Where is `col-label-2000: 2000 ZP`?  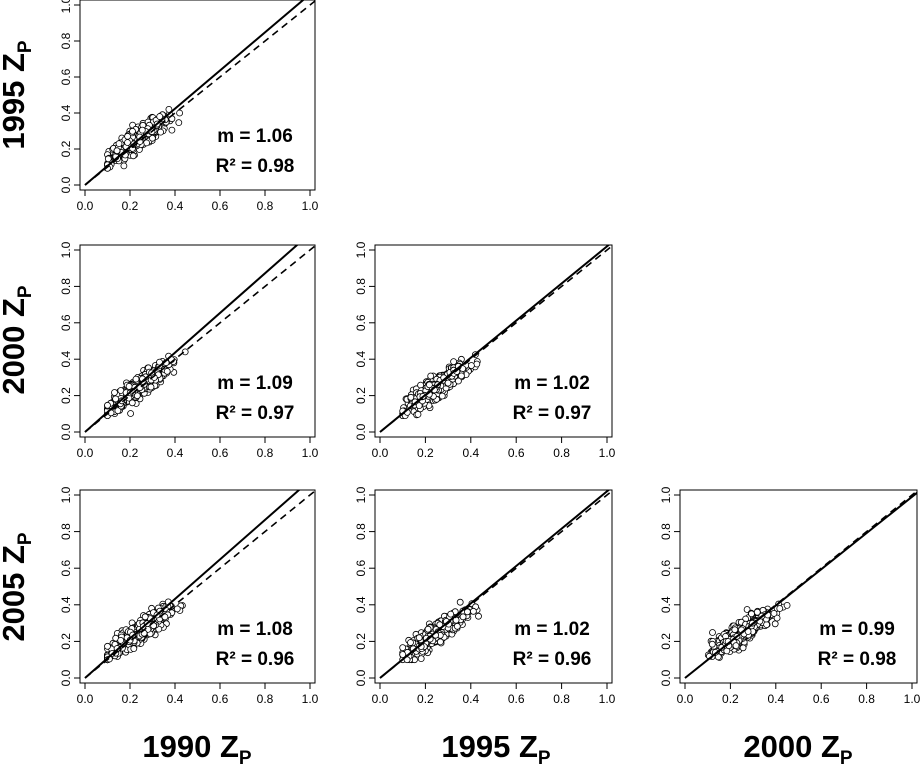
col-label-2000: 2000 ZP is located at coordinates (798, 749).